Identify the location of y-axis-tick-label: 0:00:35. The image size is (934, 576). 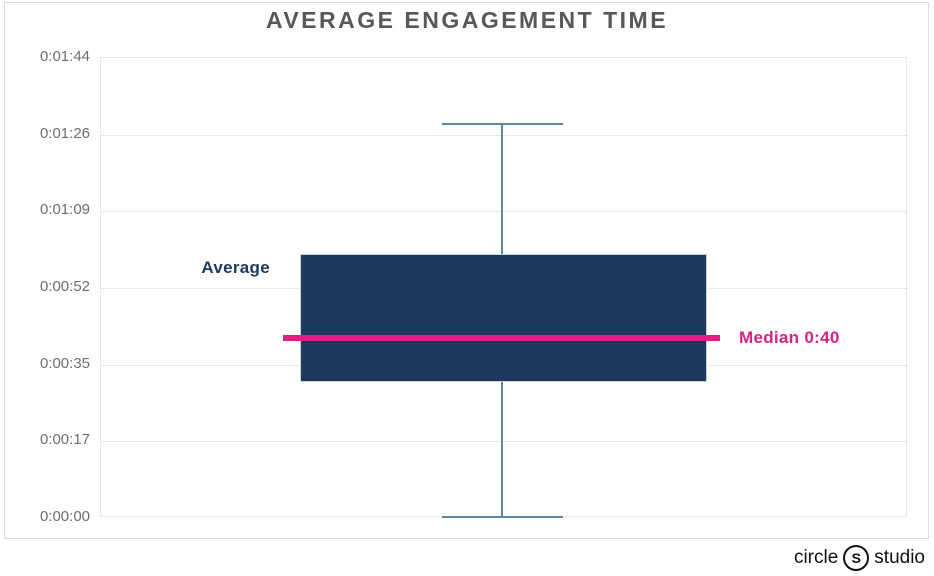
(64, 363).